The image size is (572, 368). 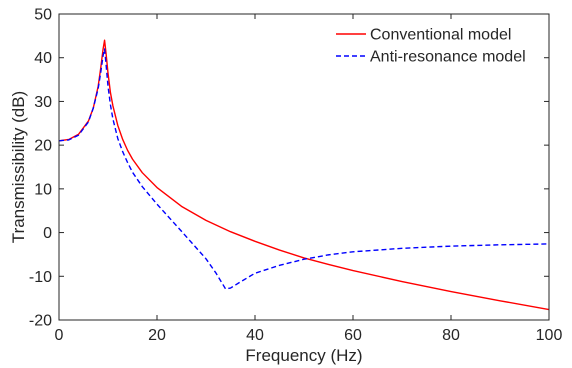 What do you see at coordinates (440, 35) in the screenshot?
I see `legend-label: Conventional model` at bounding box center [440, 35].